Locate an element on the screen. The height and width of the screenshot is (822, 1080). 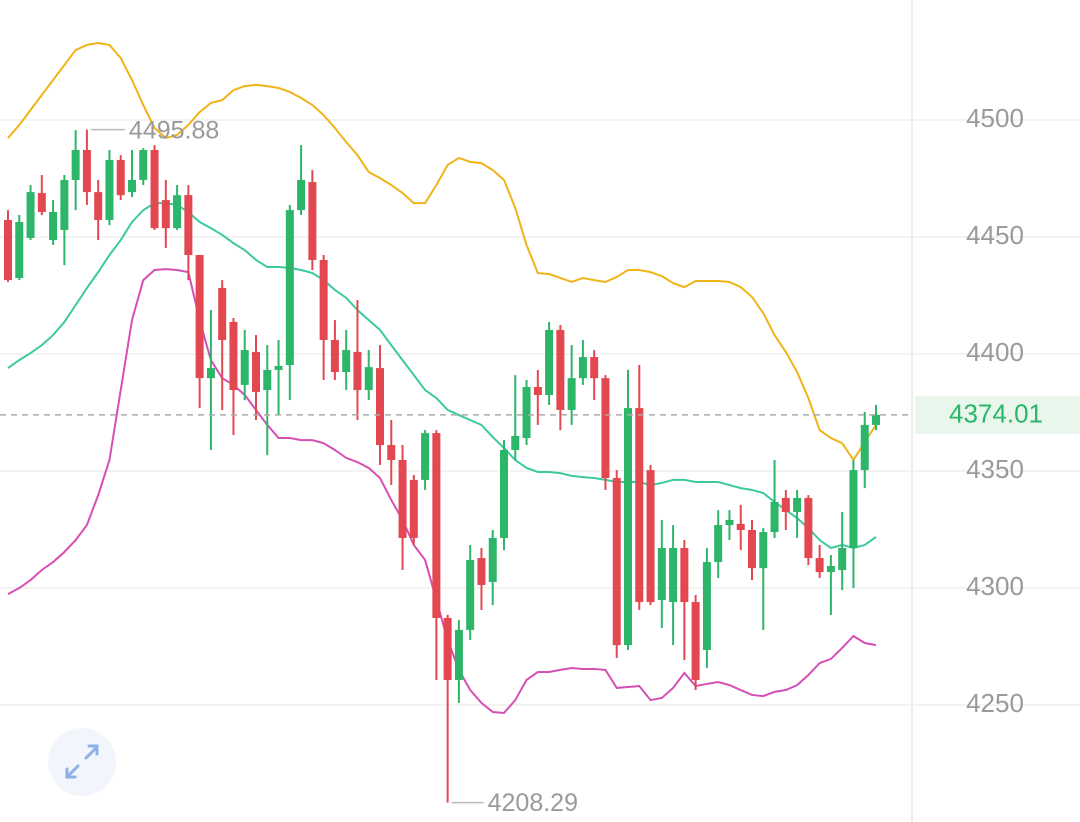
high-label: 4495.88 is located at coordinates (174, 130).